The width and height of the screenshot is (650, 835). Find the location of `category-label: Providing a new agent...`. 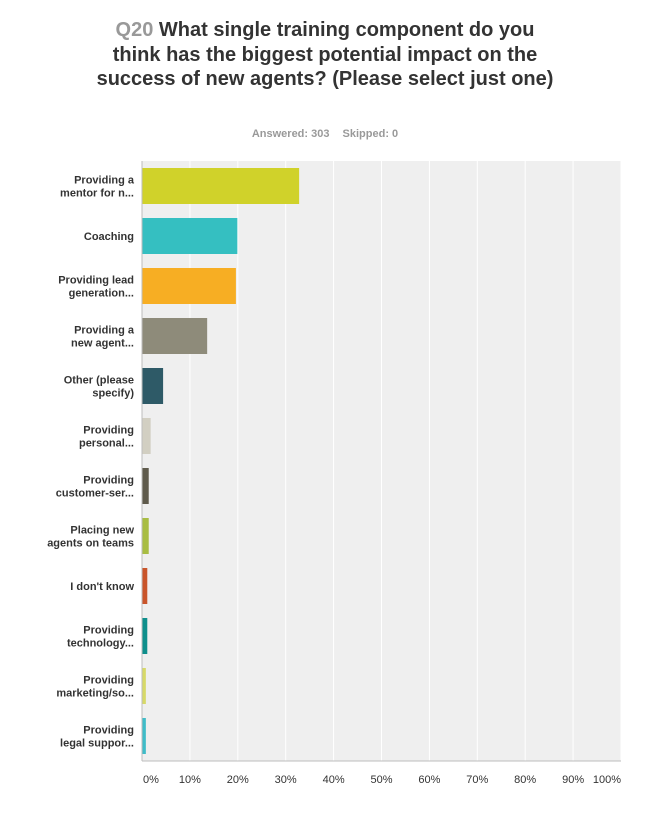

category-label: Providing a new agent... is located at coordinates (103, 337).